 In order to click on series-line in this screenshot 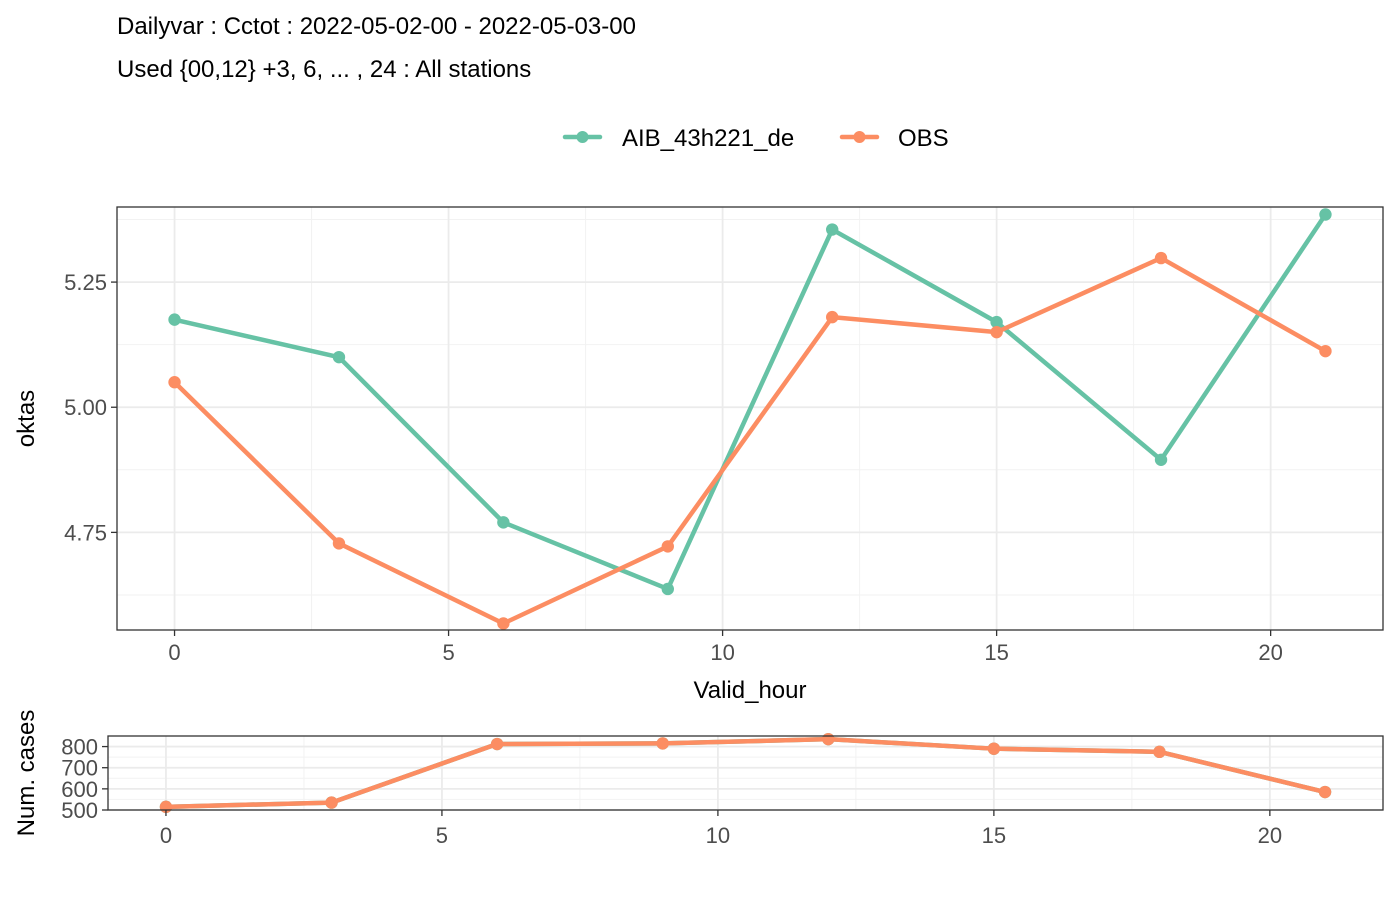, I will do `click(745, 773)`.